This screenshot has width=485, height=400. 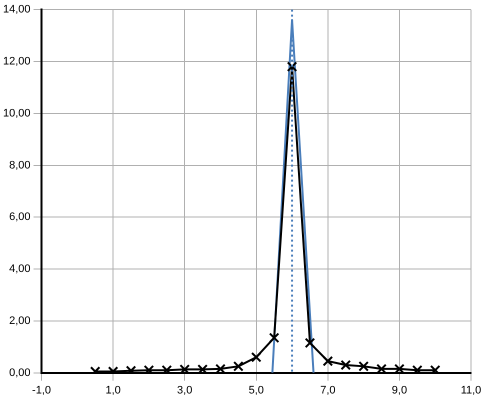 I want to click on x-tick-label: 1,0, so click(x=113, y=390).